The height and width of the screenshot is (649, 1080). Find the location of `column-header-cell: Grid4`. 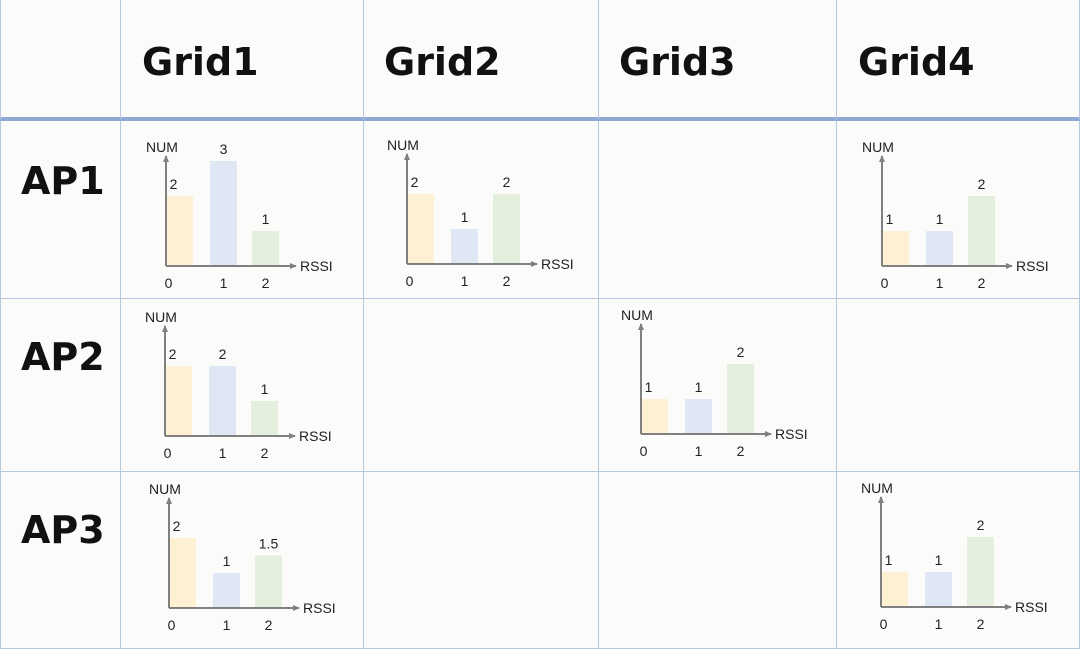

column-header-cell: Grid4 is located at coordinates (958, 60).